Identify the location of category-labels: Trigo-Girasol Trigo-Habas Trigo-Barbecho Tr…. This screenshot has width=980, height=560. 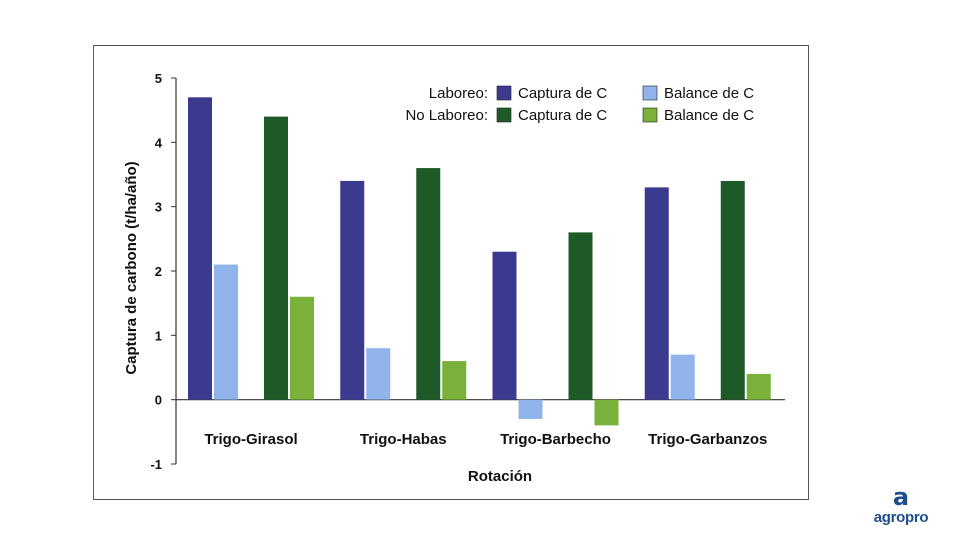
(485, 439).